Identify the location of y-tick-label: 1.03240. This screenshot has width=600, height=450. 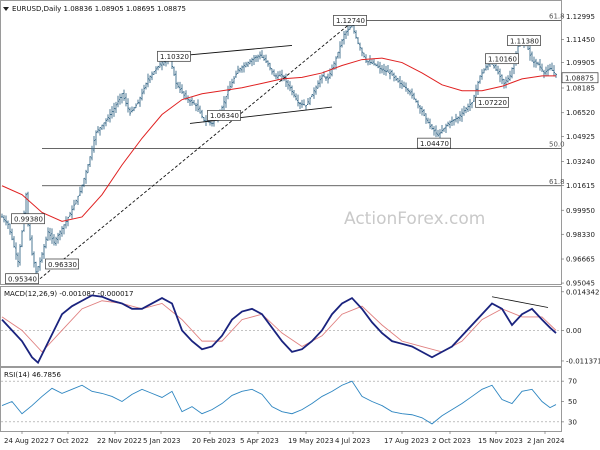
(580, 162).